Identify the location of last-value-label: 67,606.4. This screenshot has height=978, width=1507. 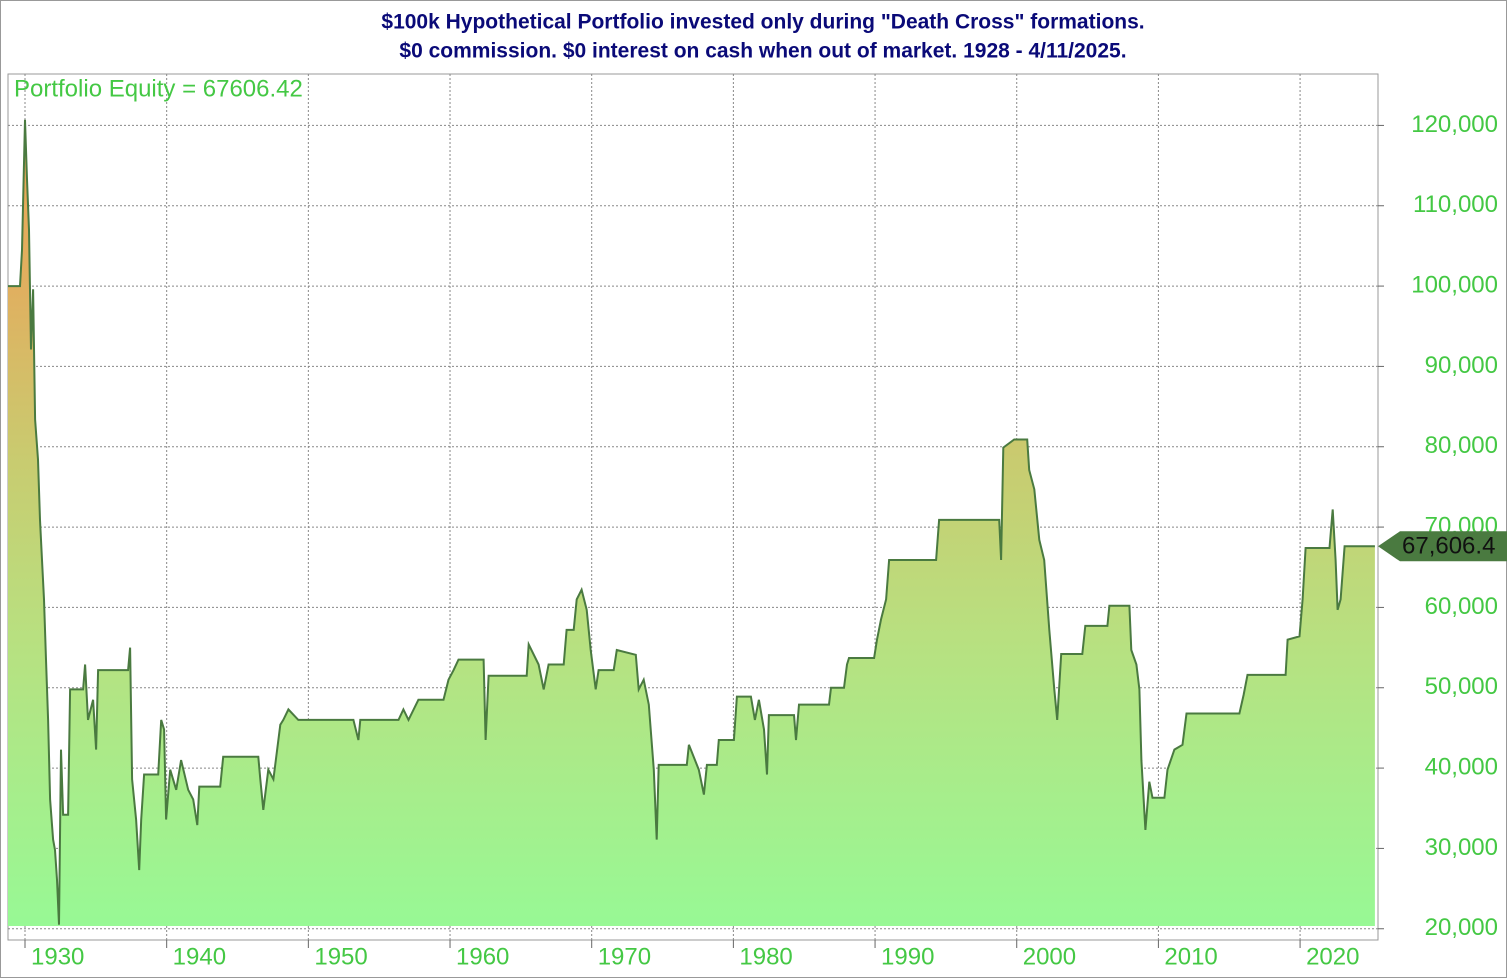
(1448, 546).